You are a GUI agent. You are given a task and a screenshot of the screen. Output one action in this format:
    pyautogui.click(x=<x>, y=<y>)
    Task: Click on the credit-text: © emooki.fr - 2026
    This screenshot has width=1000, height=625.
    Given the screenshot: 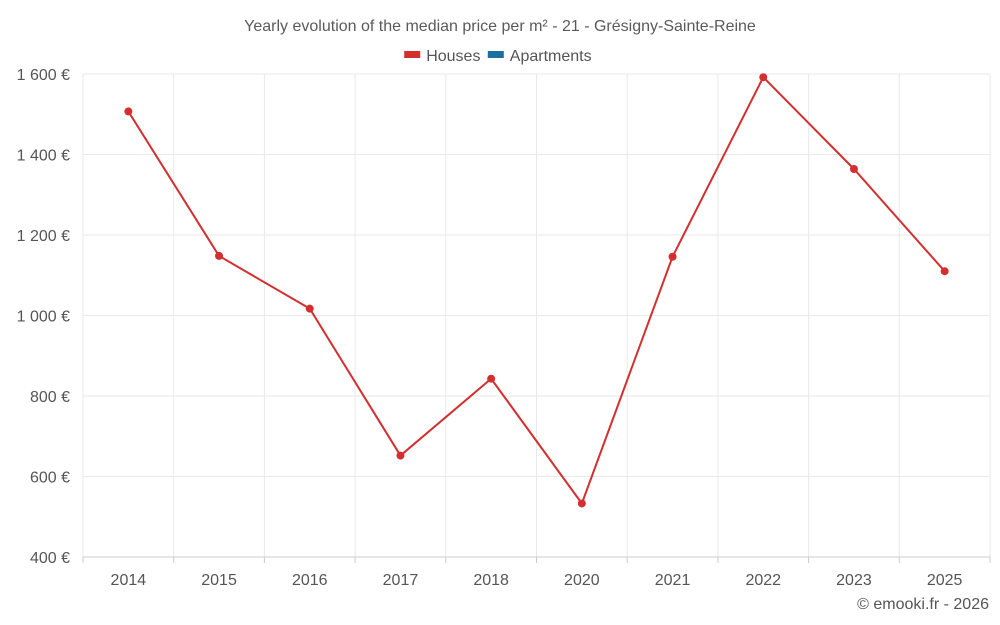 What is the action you would take?
    pyautogui.click(x=923, y=604)
    